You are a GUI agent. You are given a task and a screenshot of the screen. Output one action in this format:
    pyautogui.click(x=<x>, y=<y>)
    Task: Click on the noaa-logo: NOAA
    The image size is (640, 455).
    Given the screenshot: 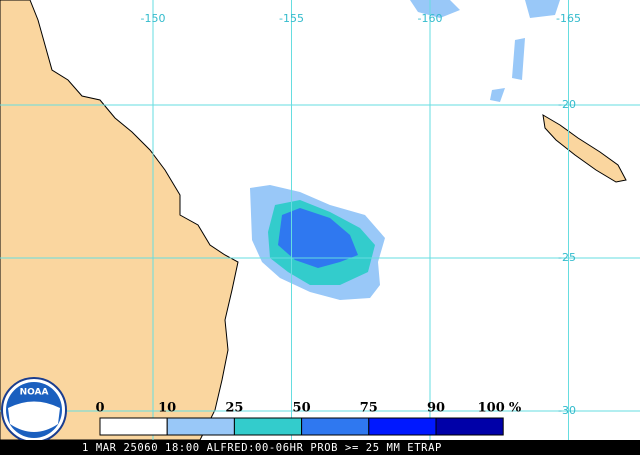 What is the action you would take?
    pyautogui.click(x=34, y=410)
    